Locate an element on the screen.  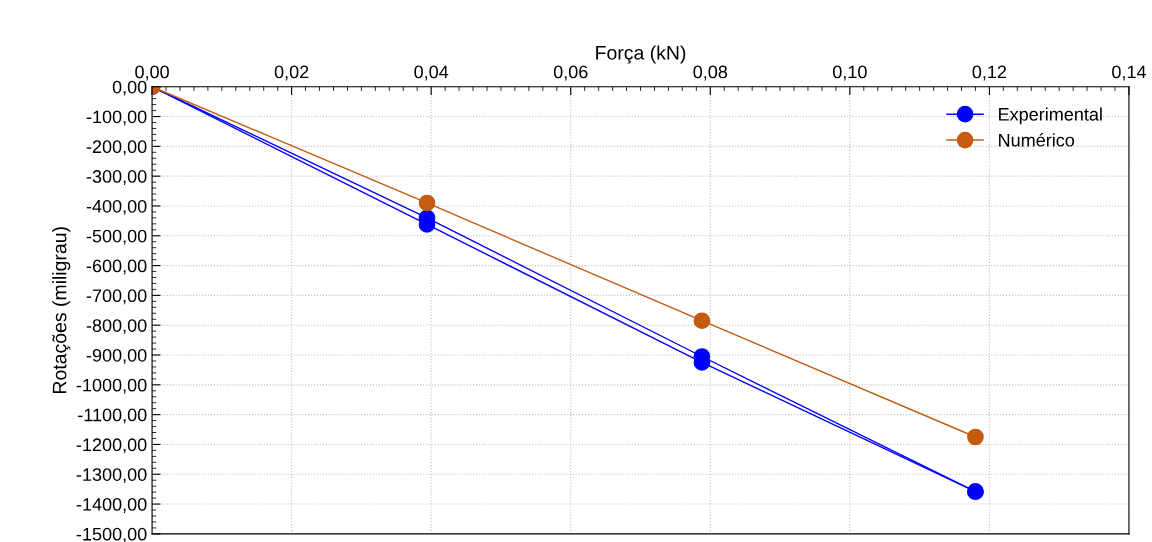
legend-label: Experimental is located at coordinates (1050, 116).